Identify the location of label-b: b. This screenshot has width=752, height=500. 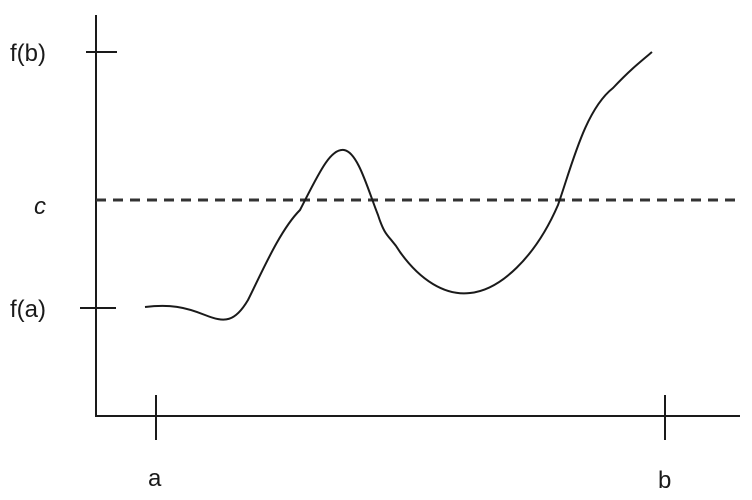
(664, 480).